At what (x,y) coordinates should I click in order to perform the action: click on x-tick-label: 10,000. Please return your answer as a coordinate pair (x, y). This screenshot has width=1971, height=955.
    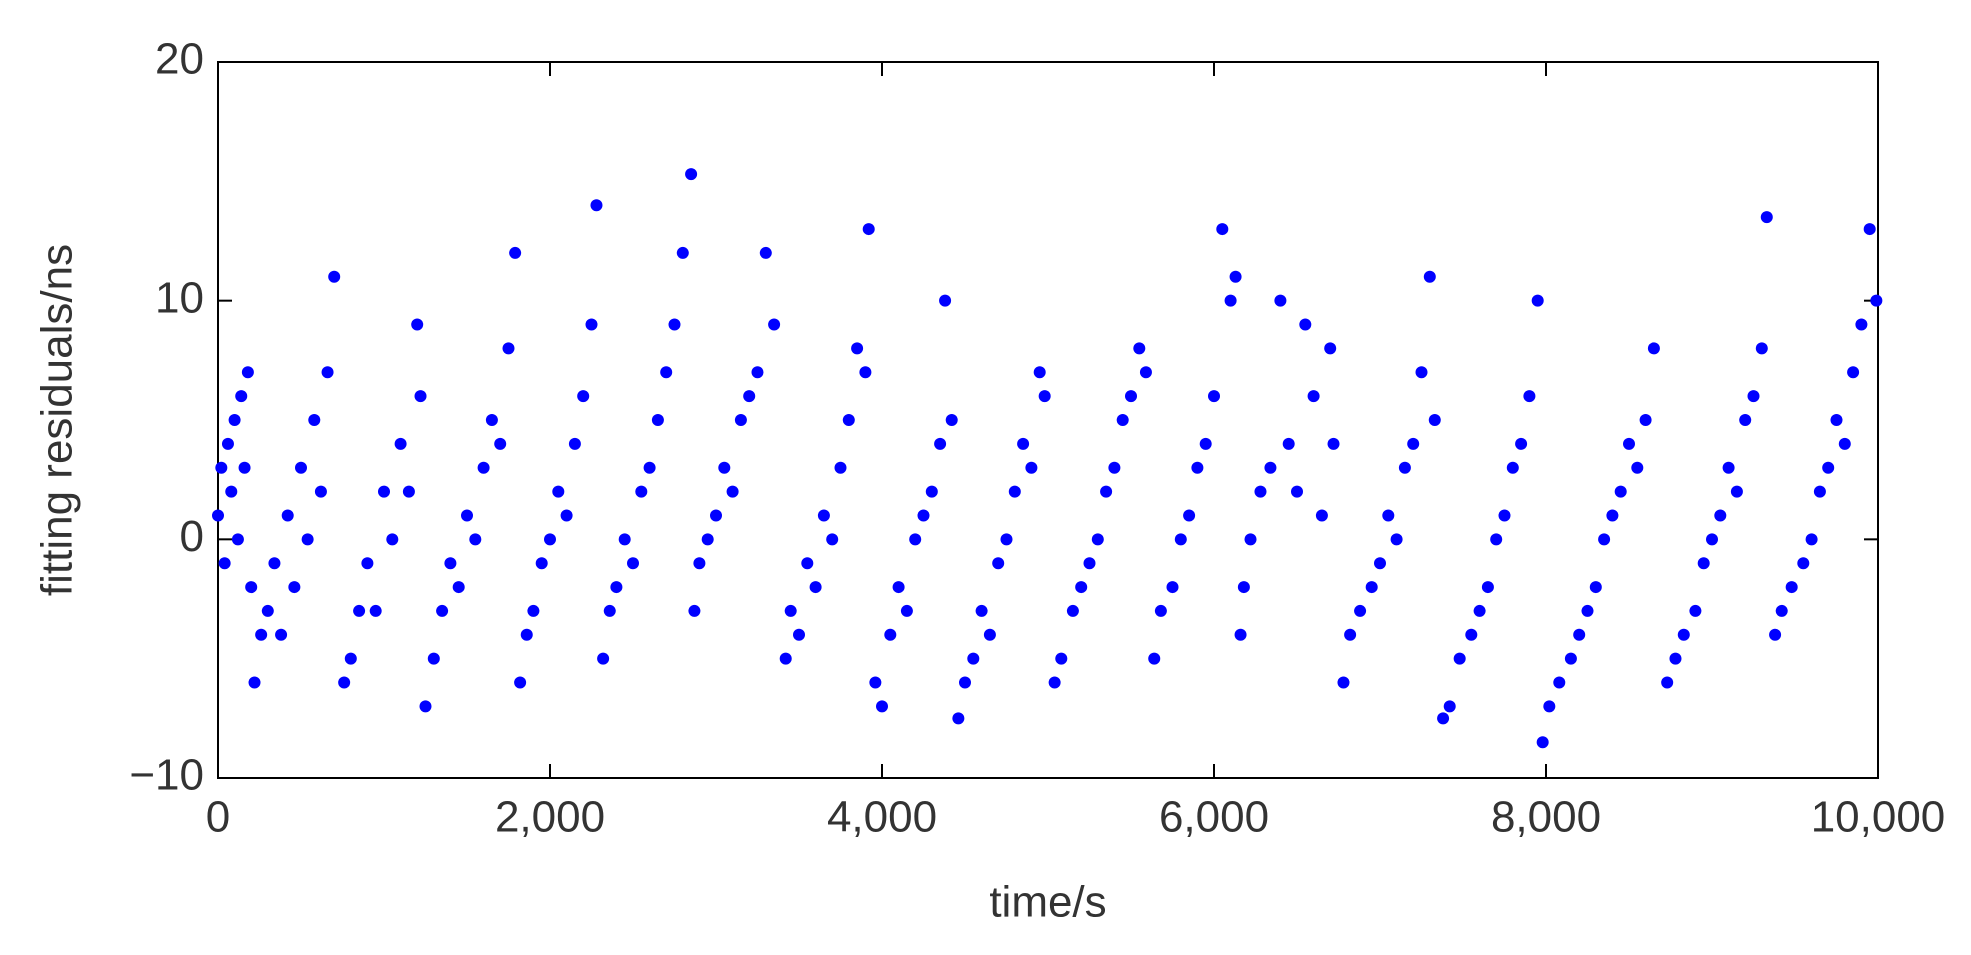
    Looking at the image, I should click on (1878, 817).